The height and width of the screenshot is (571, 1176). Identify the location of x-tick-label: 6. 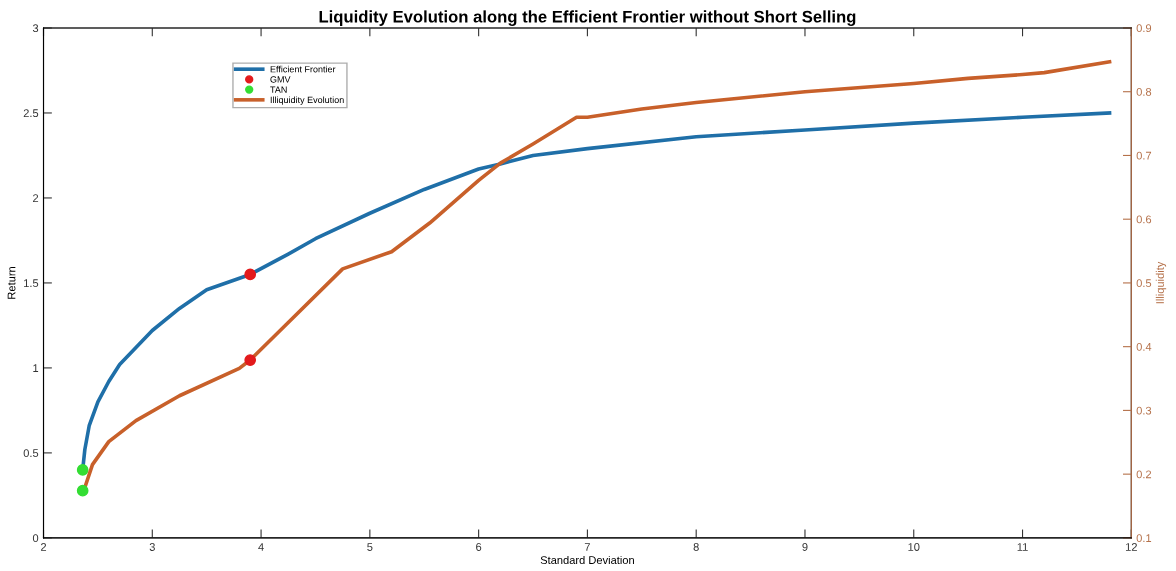
(479, 547).